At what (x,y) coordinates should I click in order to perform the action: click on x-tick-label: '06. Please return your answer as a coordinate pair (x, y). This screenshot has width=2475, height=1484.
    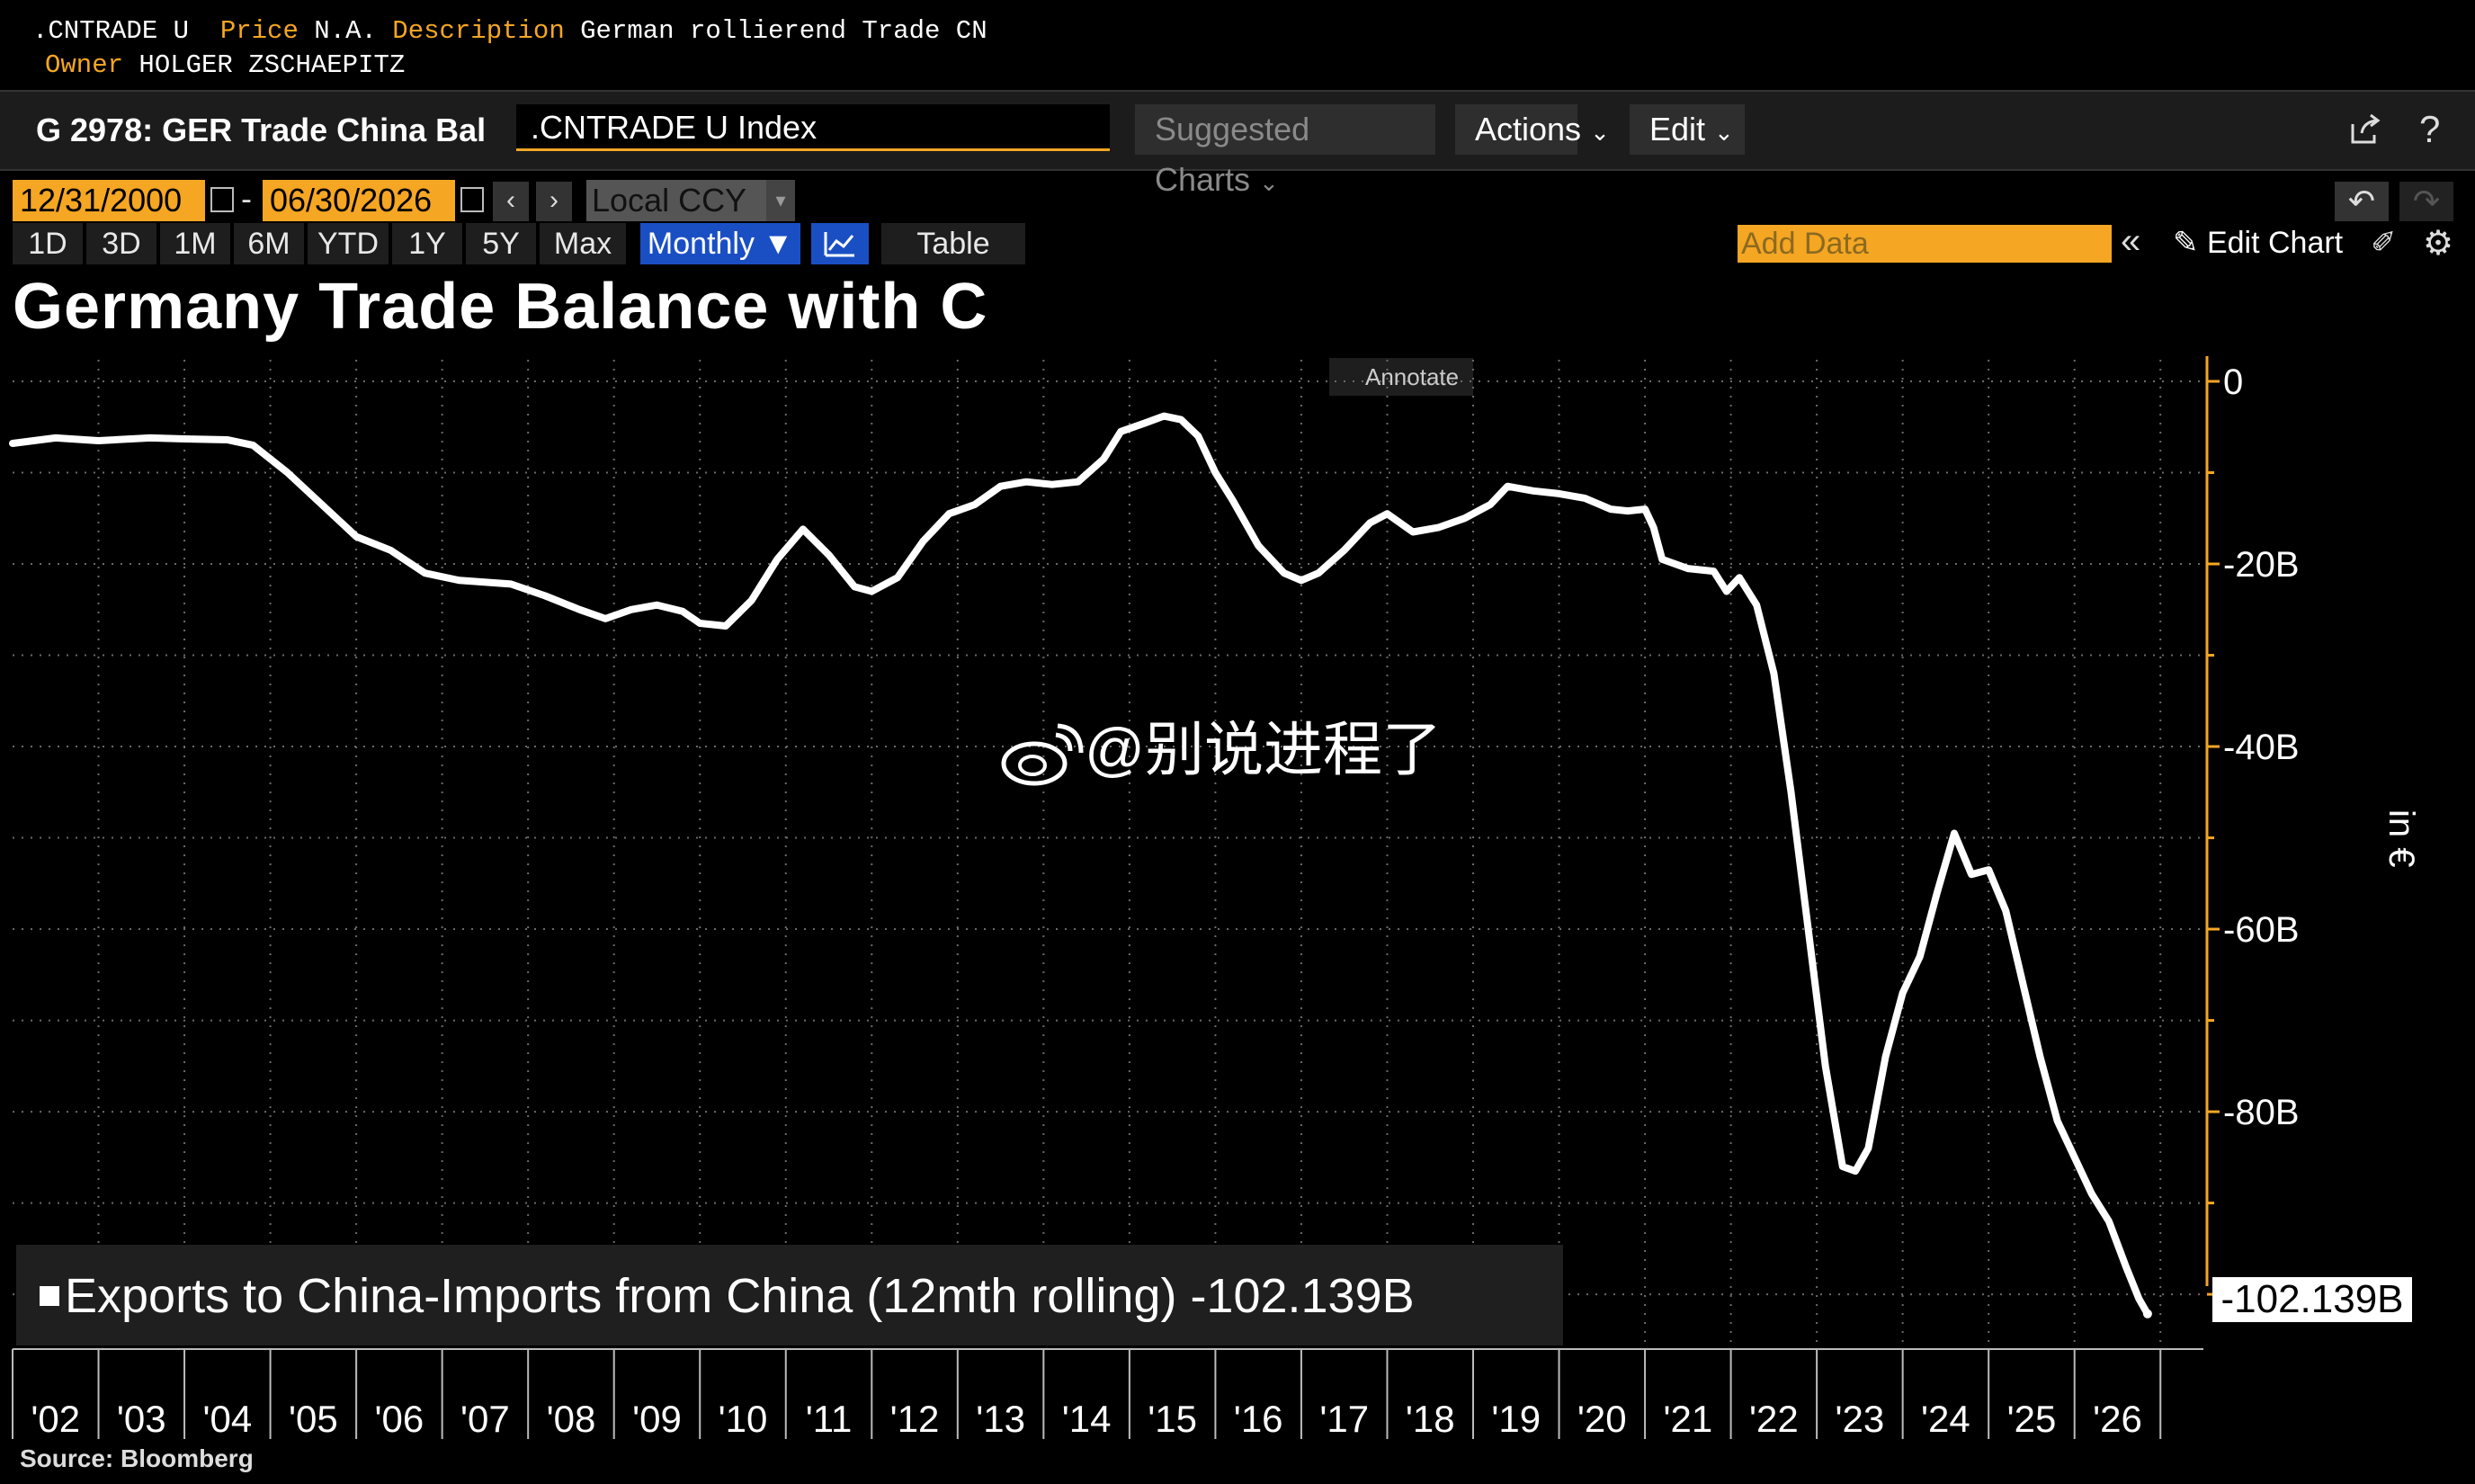
    Looking at the image, I should click on (399, 1419).